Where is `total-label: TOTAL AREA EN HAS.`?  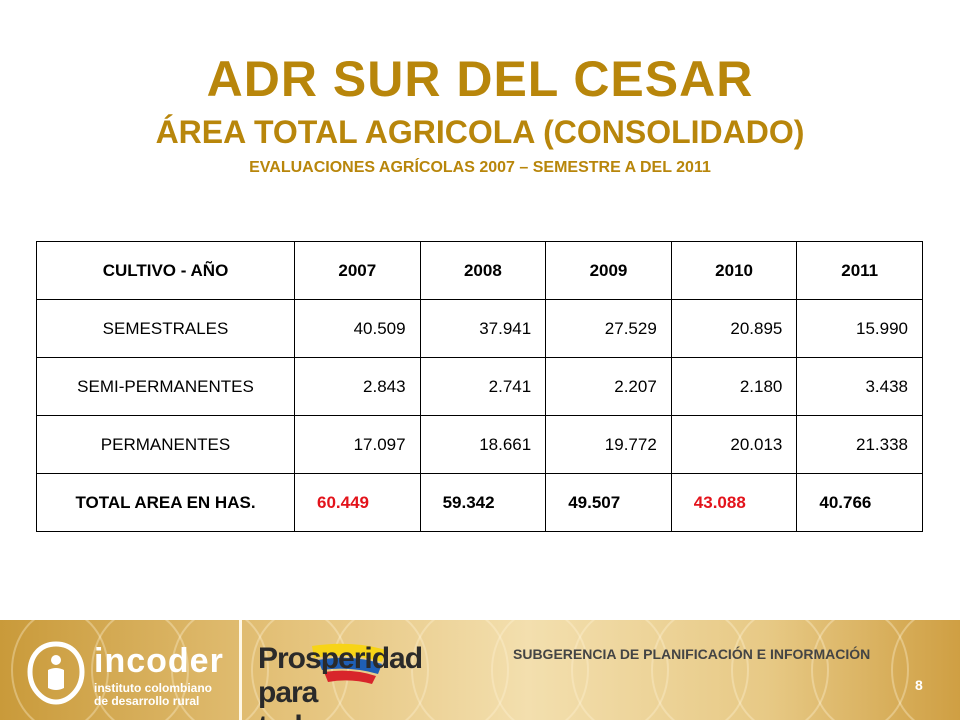 total-label: TOTAL AREA EN HAS. is located at coordinates (165, 502).